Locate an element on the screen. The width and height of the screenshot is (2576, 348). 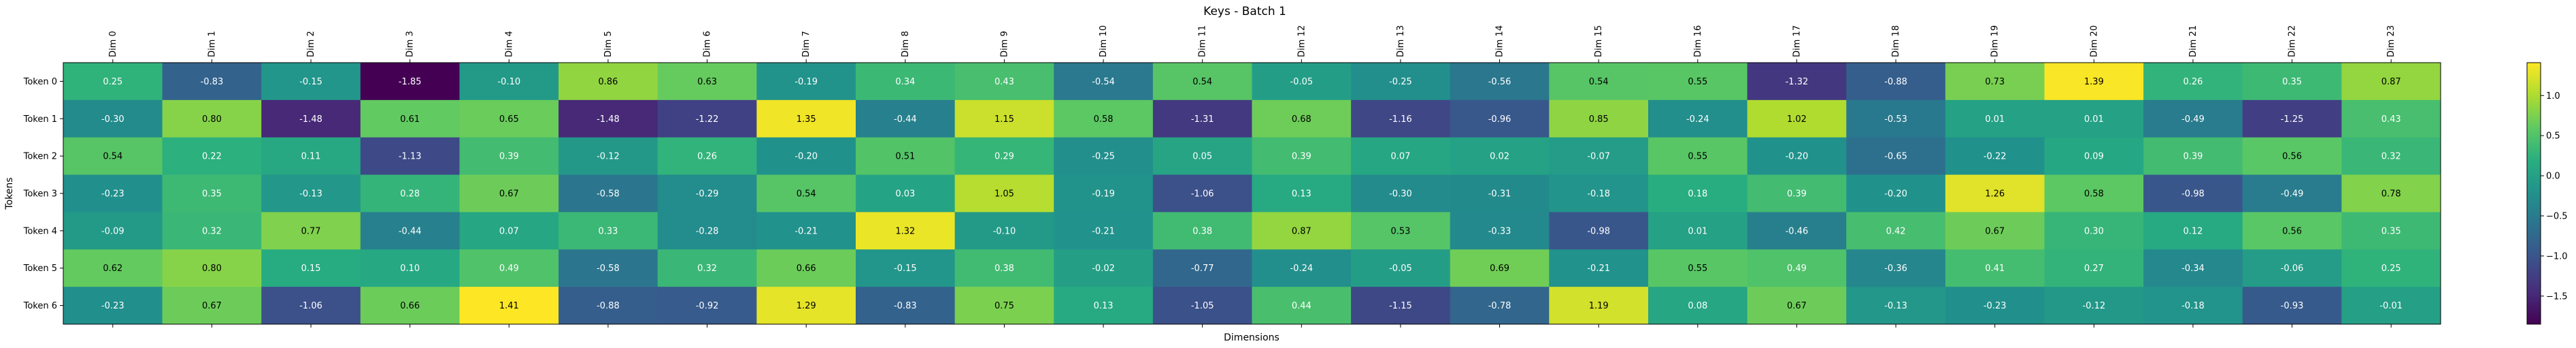
cell-value-label: 1.15 is located at coordinates (1004, 119).